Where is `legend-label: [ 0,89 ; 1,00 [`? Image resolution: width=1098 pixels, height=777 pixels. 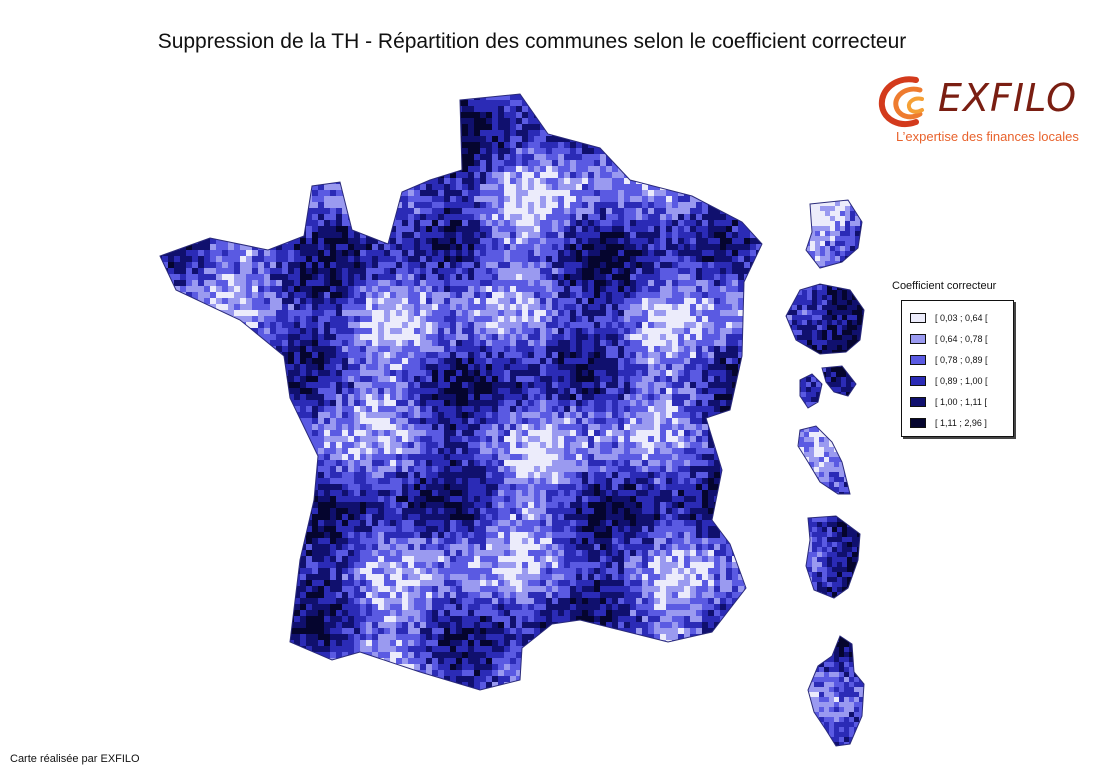
legend-label: [ 0,89 ; 1,00 [ is located at coordinates (961, 380).